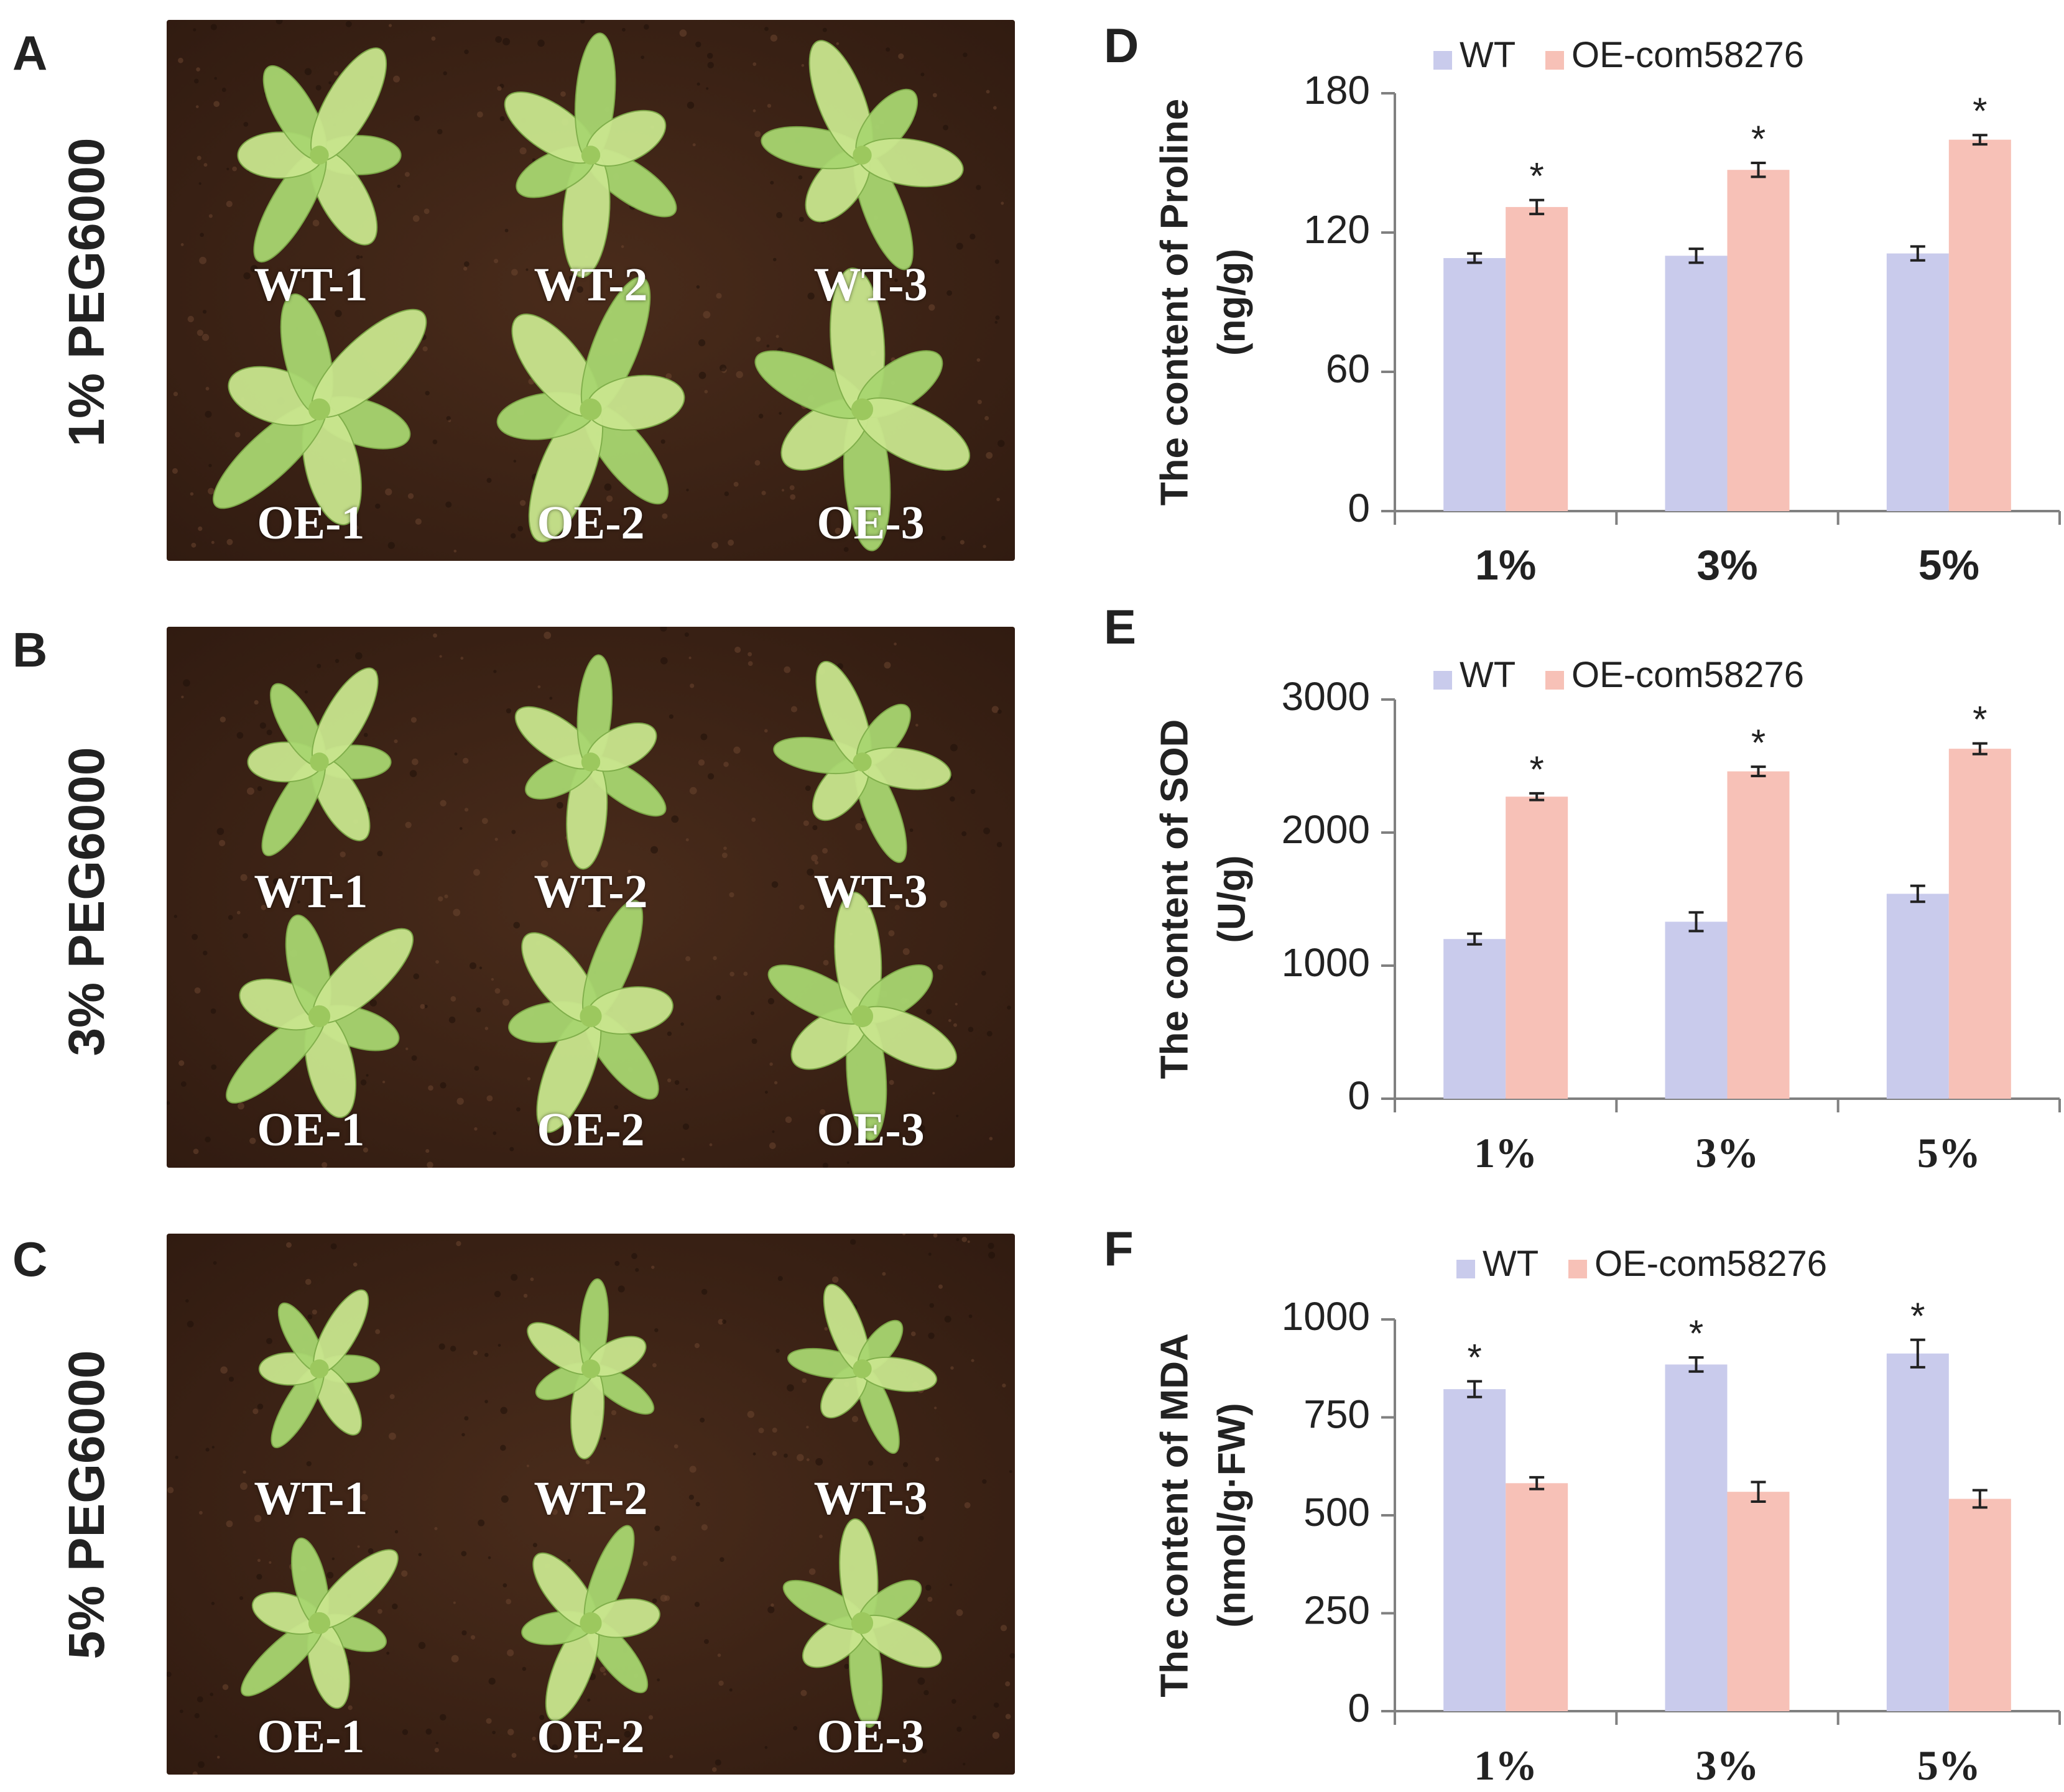 This screenshot has width=2064, height=1792. Describe the element at coordinates (1506, 1152) in the screenshot. I see `x-tick-label: 1%` at that location.